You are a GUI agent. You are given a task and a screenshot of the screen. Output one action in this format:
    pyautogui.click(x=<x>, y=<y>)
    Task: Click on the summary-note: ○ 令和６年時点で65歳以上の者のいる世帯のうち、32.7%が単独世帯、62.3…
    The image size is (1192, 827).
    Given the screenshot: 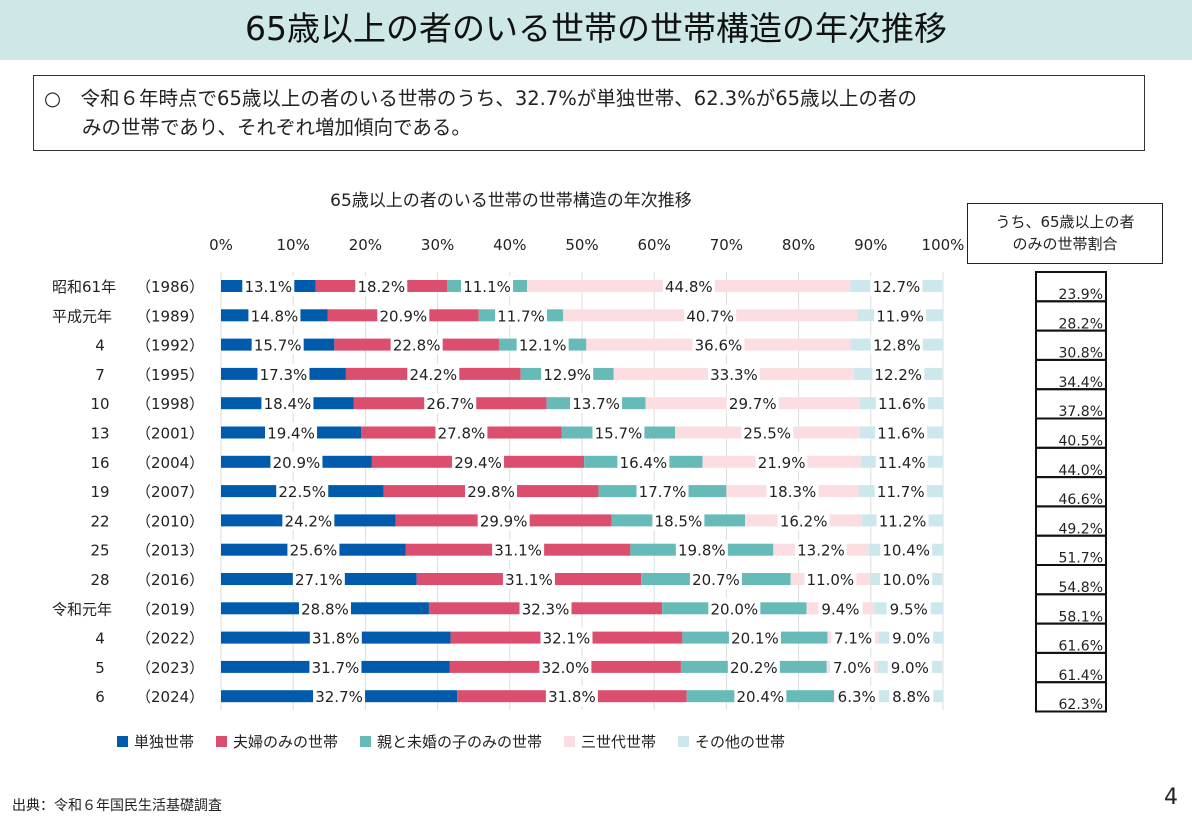 What is the action you would take?
    pyautogui.click(x=589, y=113)
    